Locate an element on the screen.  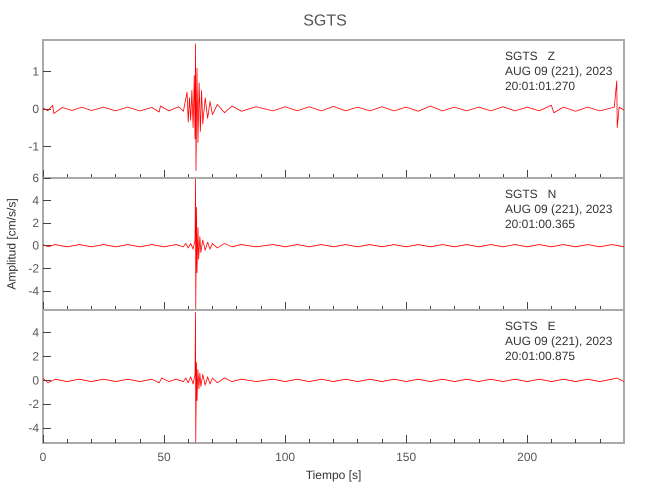
x-tick-label: 100 is located at coordinates (285, 457).